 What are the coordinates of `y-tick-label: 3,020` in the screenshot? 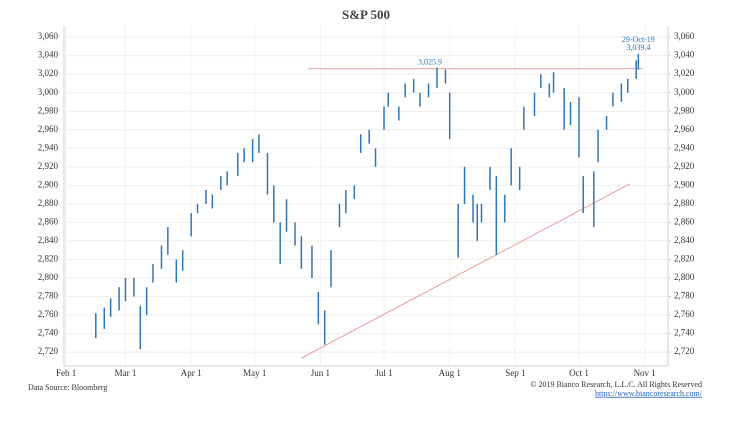 It's located at (48, 73).